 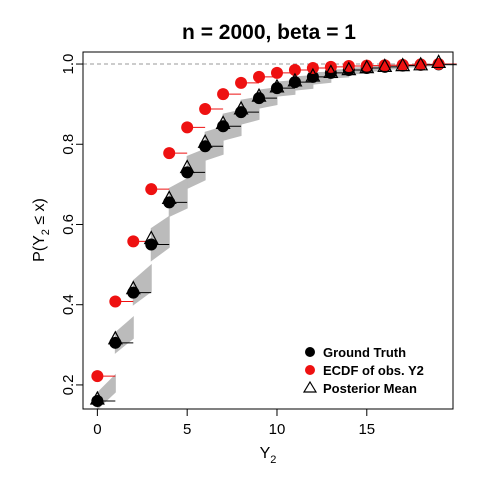 What do you see at coordinates (187, 429) in the screenshot?
I see `x-tick-label: 5` at bounding box center [187, 429].